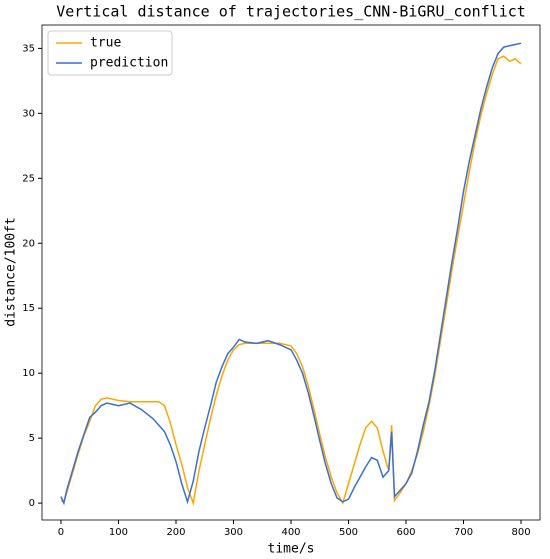 The height and width of the screenshot is (559, 550). What do you see at coordinates (233, 532) in the screenshot?
I see `x-tick-label: 300` at bounding box center [233, 532].